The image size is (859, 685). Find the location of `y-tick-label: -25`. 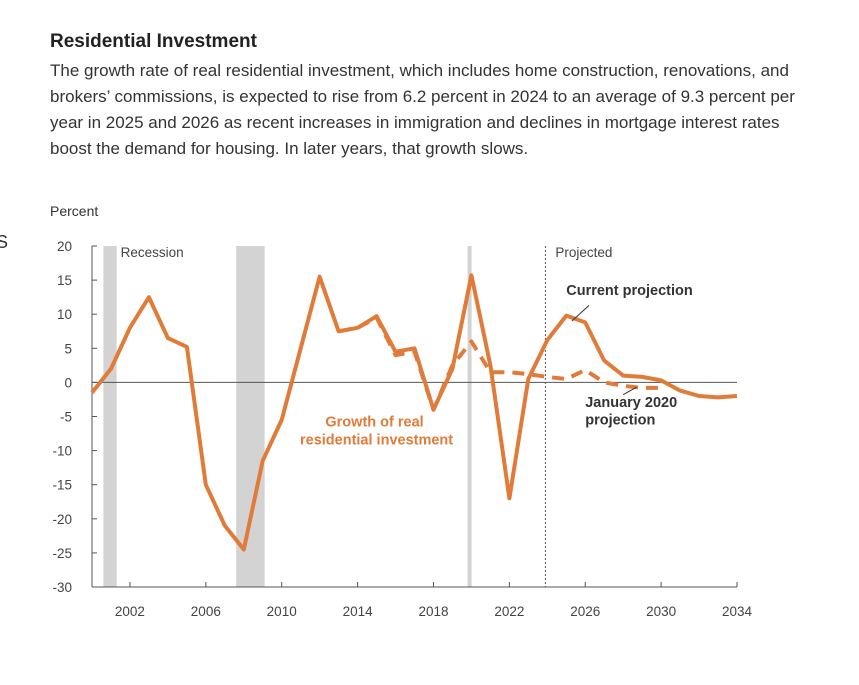

y-tick-label: -25 is located at coordinates (62, 553).